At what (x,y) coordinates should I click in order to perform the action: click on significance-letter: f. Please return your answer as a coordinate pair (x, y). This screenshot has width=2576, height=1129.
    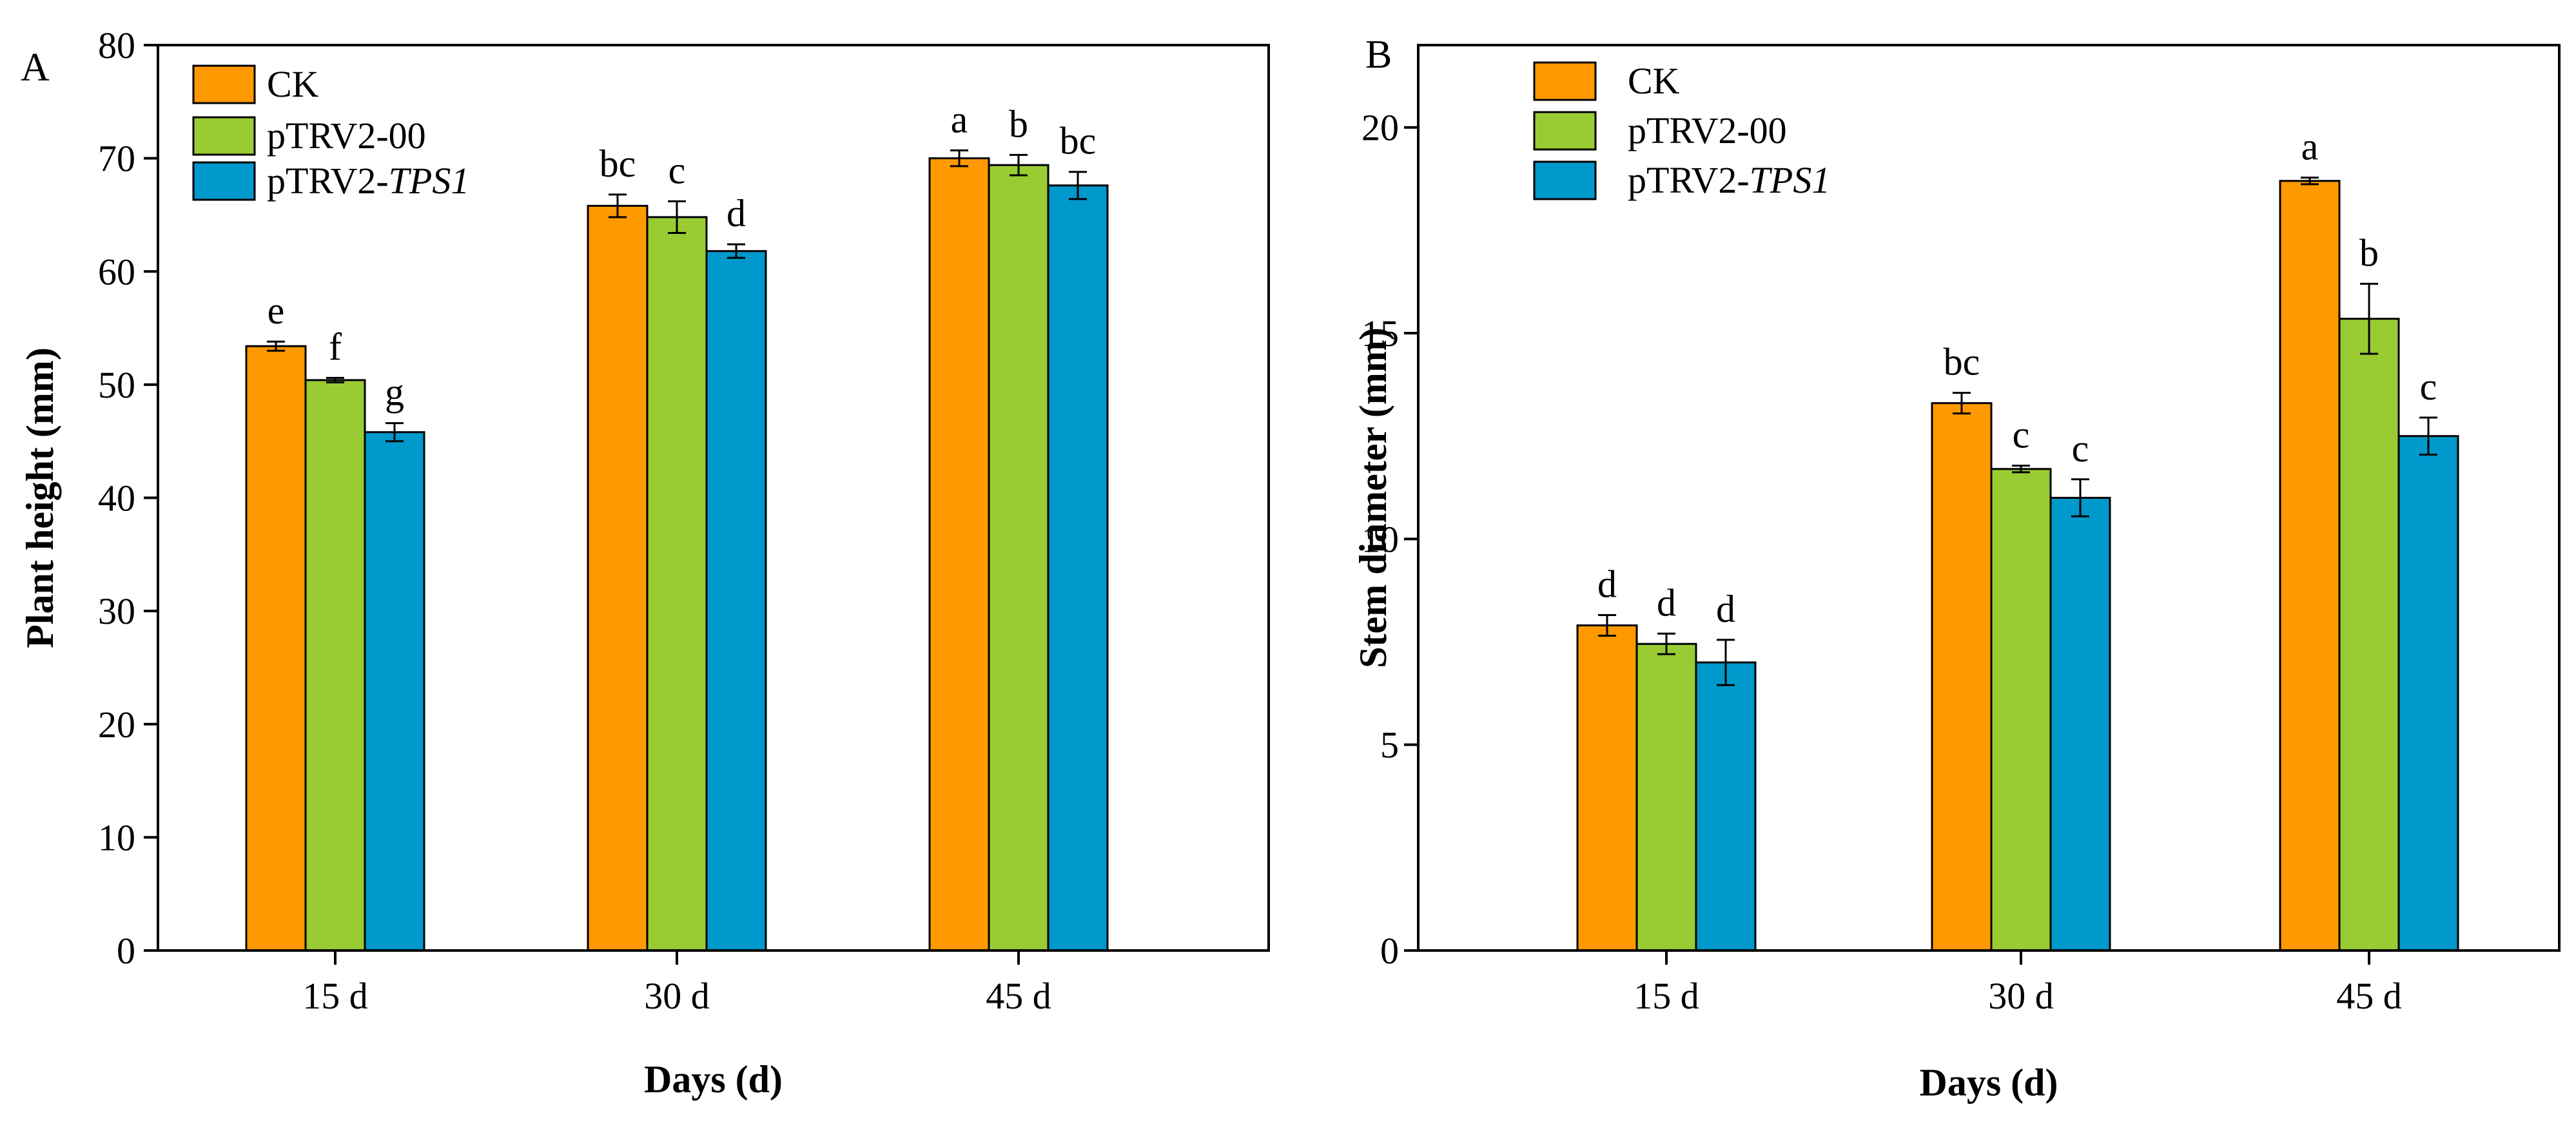
    Looking at the image, I should click on (336, 347).